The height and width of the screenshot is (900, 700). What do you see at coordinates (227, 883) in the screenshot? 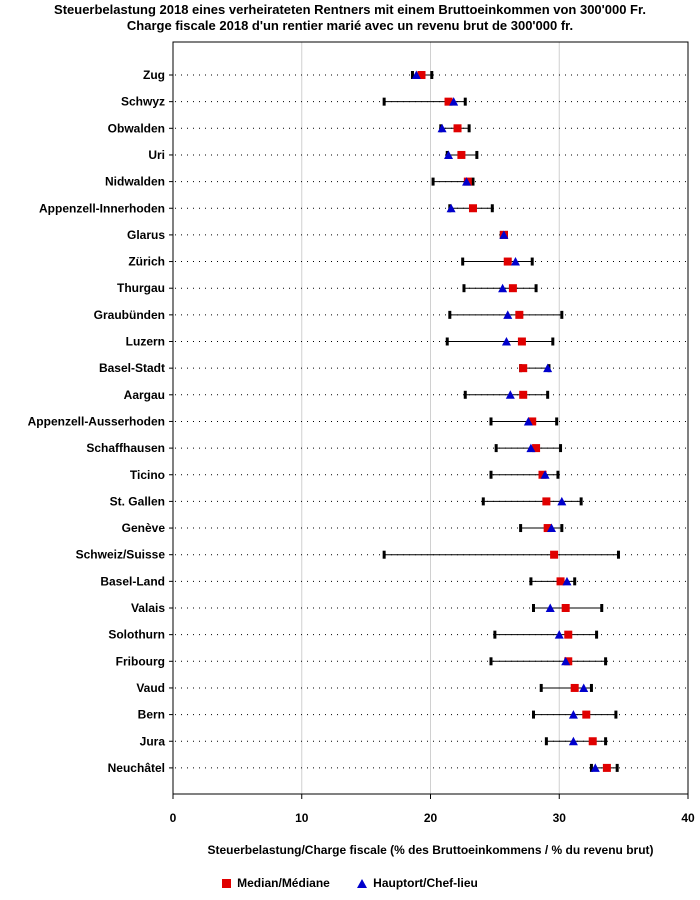
I see `square-marker-icon` at bounding box center [227, 883].